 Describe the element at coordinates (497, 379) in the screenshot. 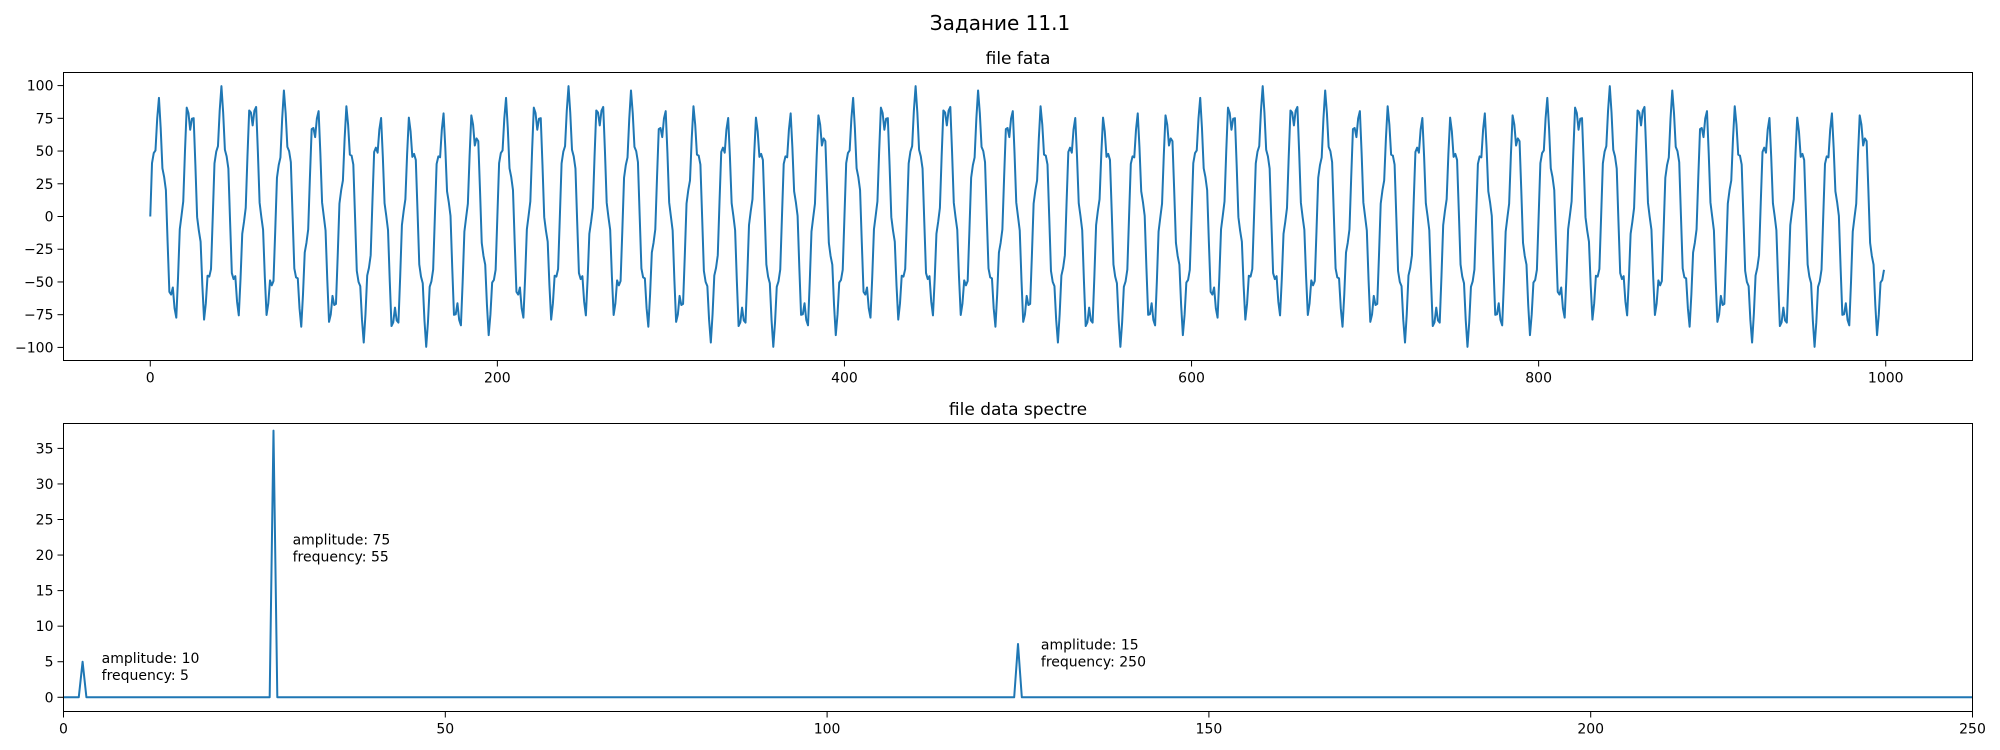

I see `signal-x-tick-label: 200` at that location.